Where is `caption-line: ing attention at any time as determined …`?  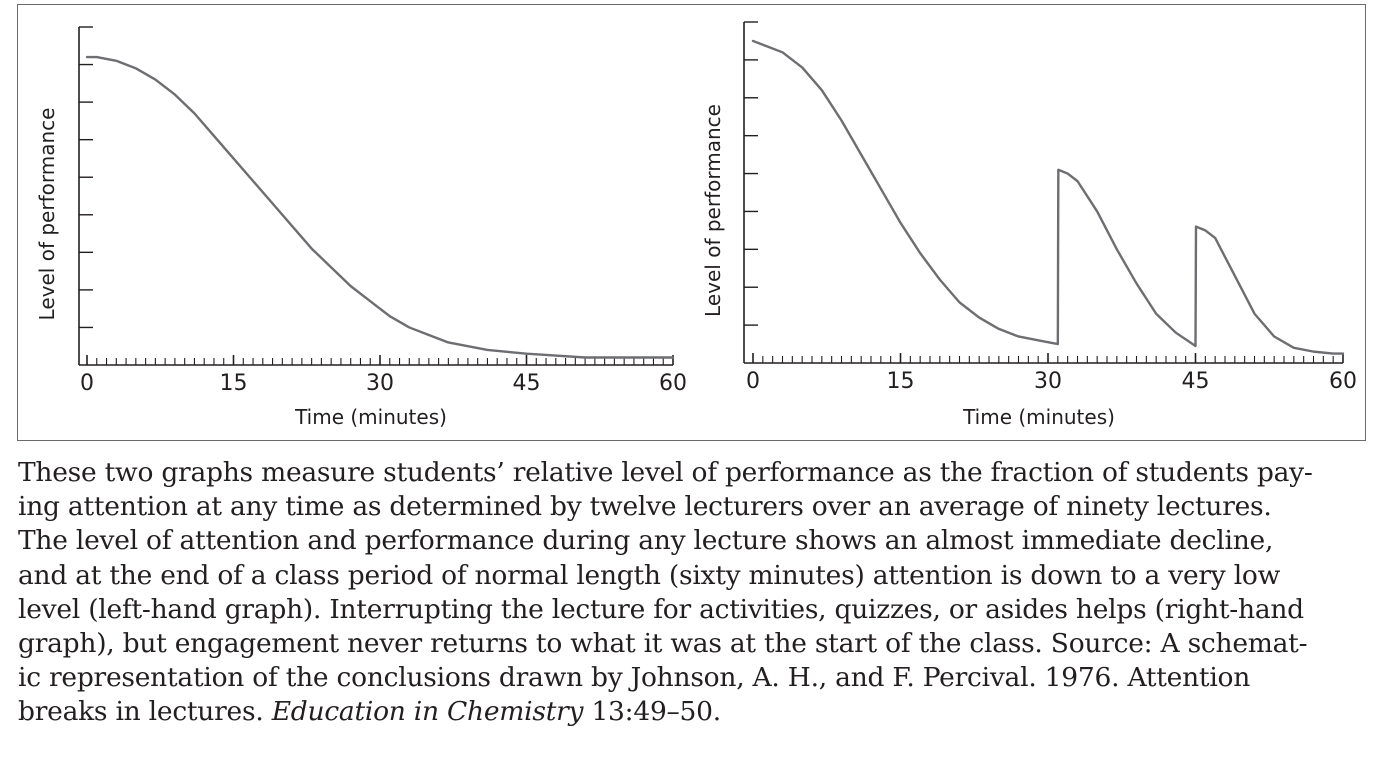
caption-line: ing attention at any time as determined … is located at coordinates (645, 507).